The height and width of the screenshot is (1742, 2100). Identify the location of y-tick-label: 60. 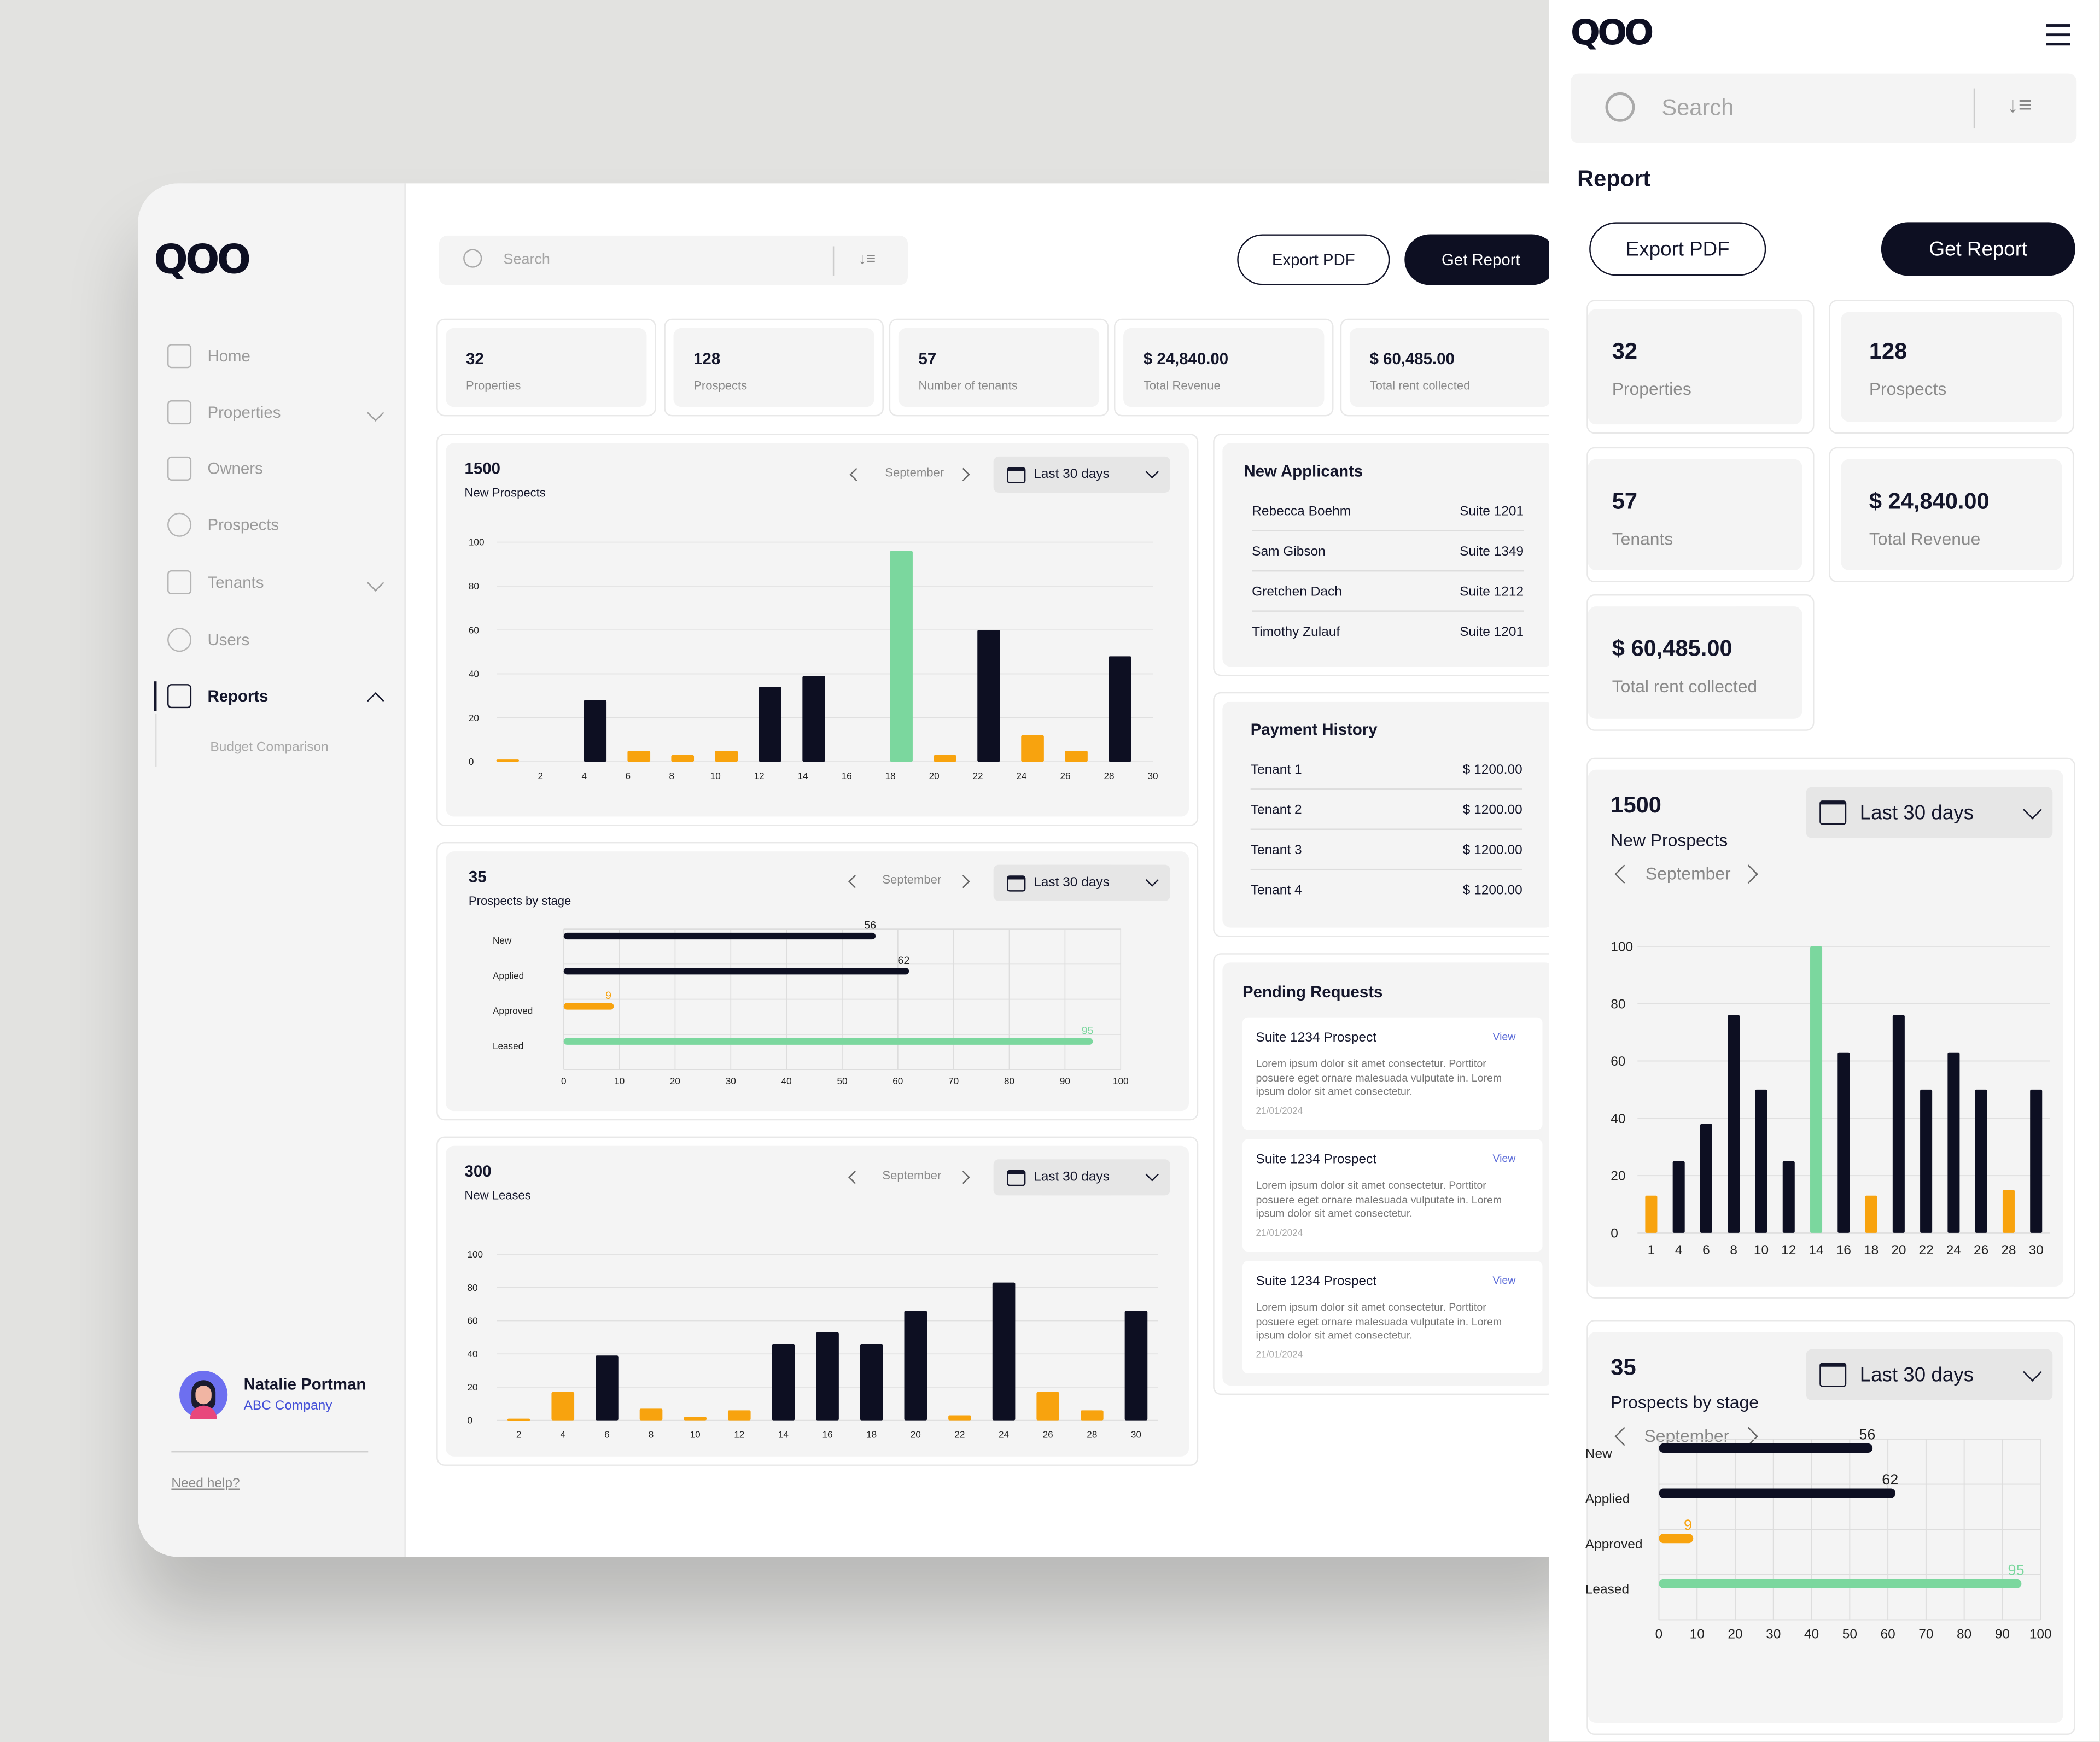
(474, 630).